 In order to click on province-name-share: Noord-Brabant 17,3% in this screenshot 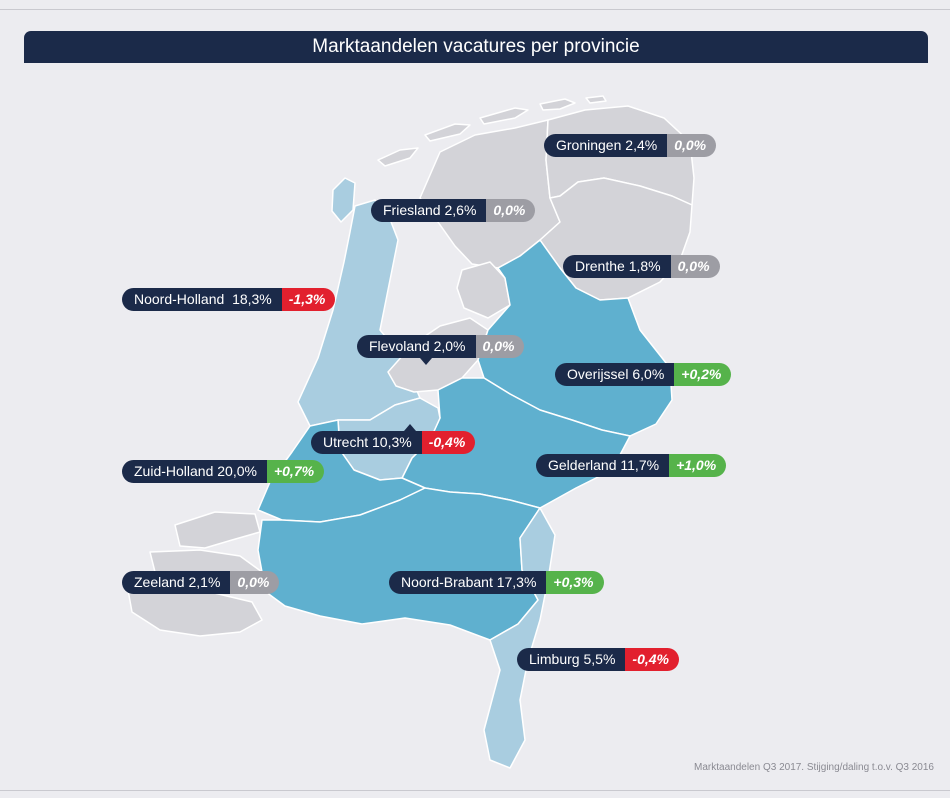, I will do `click(468, 582)`.